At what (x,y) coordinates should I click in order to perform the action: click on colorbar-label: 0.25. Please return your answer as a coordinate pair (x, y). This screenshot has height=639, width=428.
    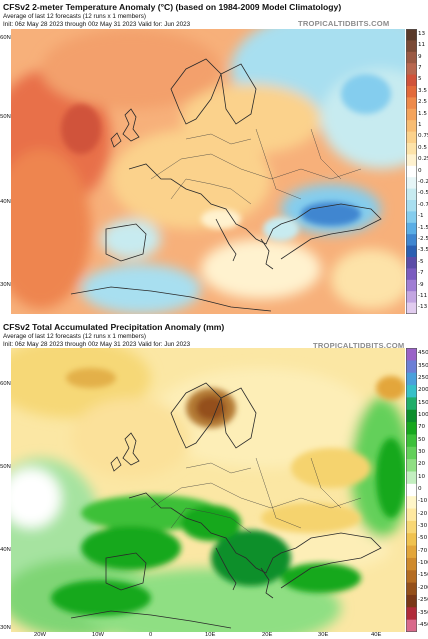
    Looking at the image, I should click on (423, 159).